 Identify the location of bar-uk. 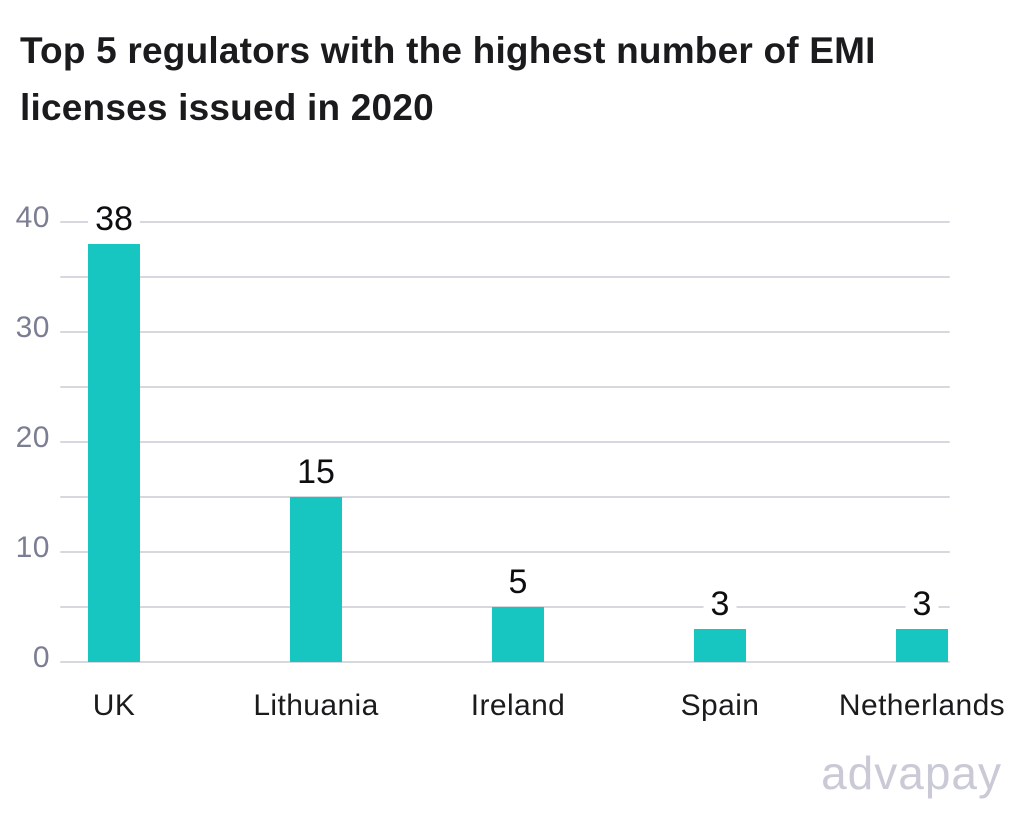
(114, 453).